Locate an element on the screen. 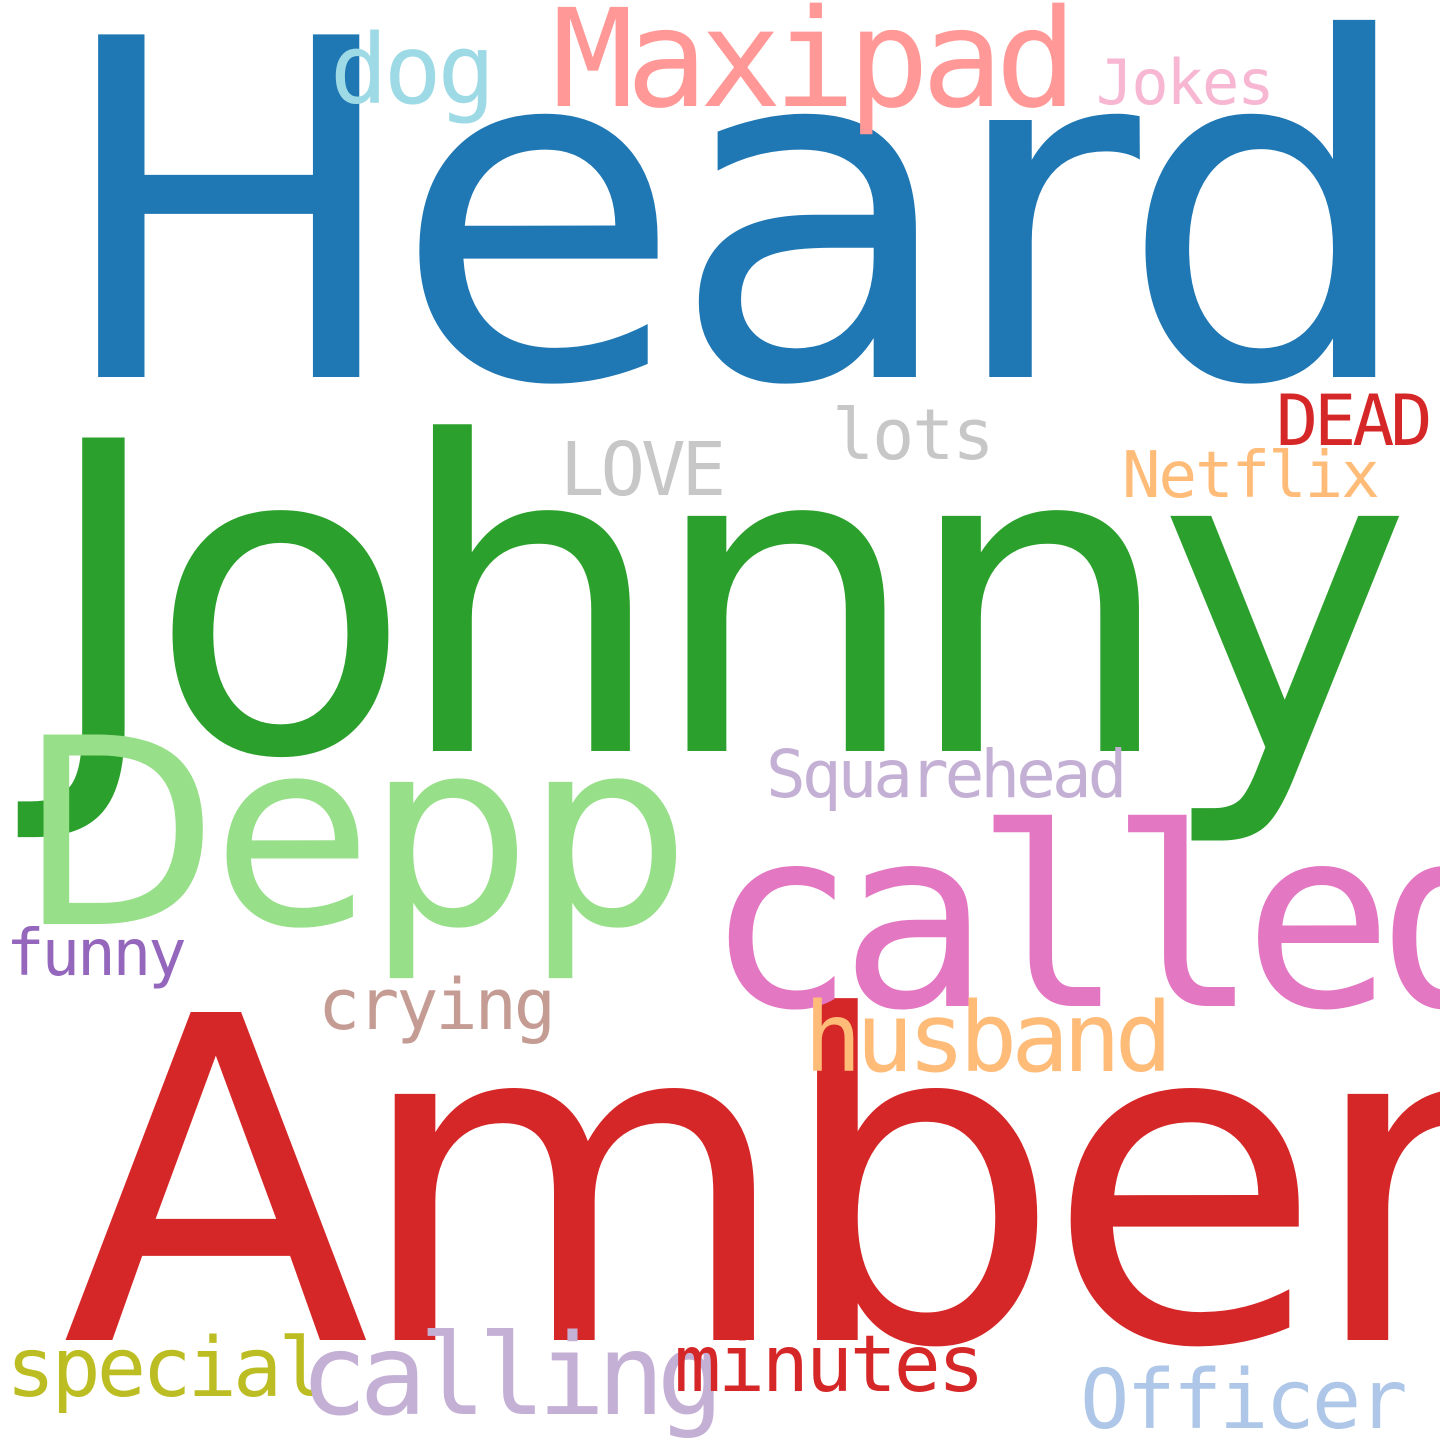 The height and width of the screenshot is (1440, 1440). word-love: LOVE is located at coordinates (643, 470).